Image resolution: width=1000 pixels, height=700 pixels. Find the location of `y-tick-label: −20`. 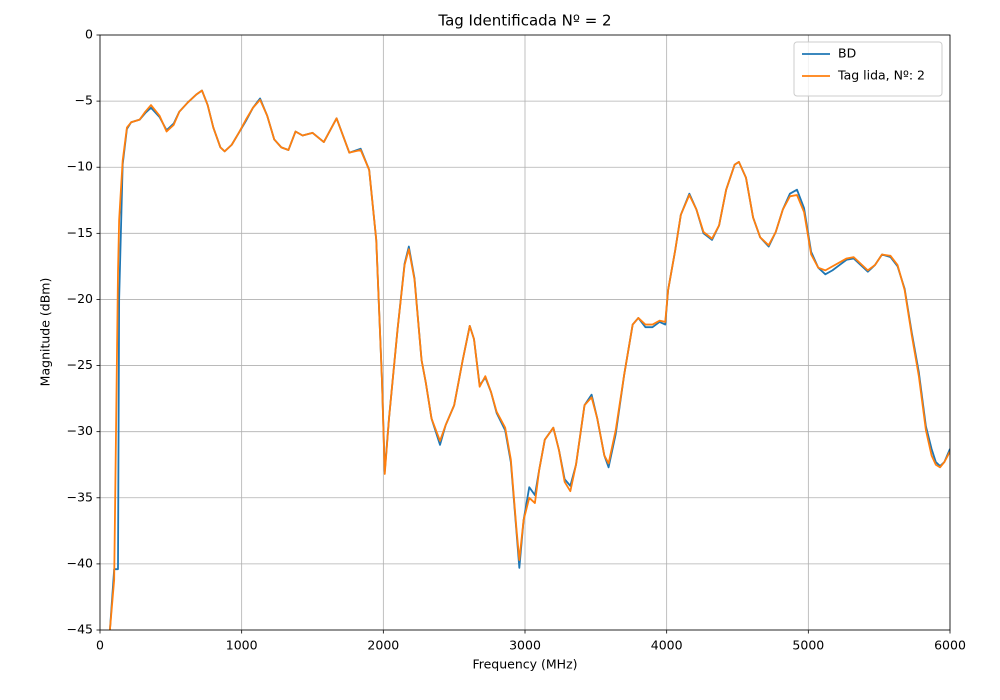

y-tick-label: −20 is located at coordinates (80, 298).